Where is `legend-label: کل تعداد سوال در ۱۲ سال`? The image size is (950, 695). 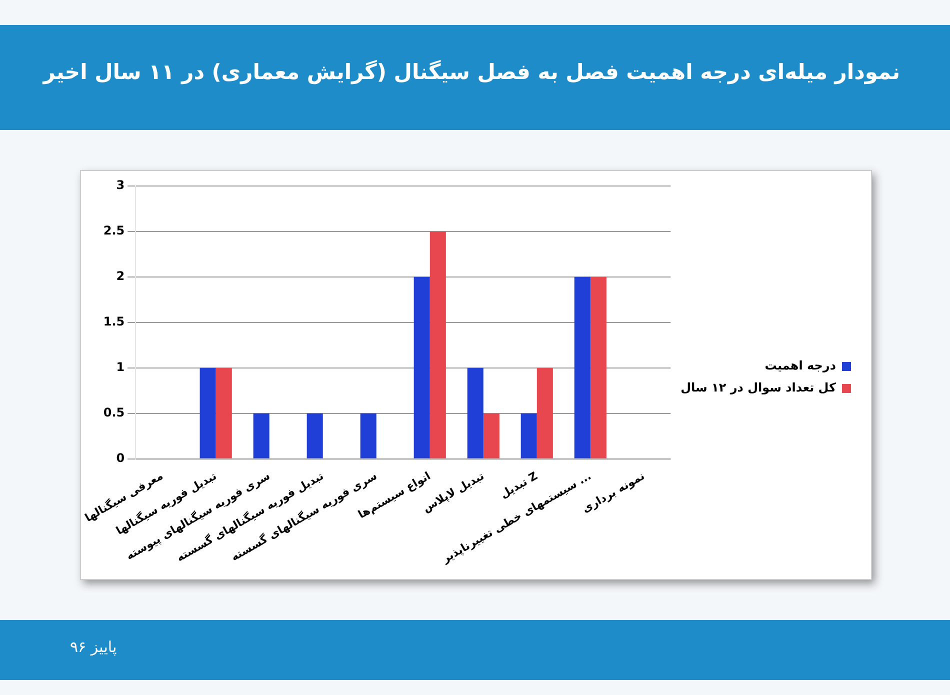 legend-label: کل تعداد سوال در ۱۲ سال is located at coordinates (758, 387).